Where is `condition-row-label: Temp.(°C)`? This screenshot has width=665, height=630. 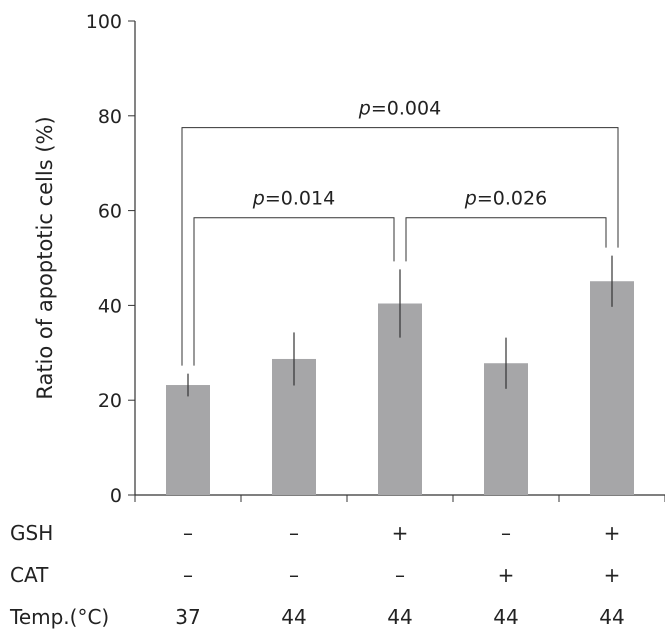
condition-row-label: Temp.(°C) is located at coordinates (59, 617).